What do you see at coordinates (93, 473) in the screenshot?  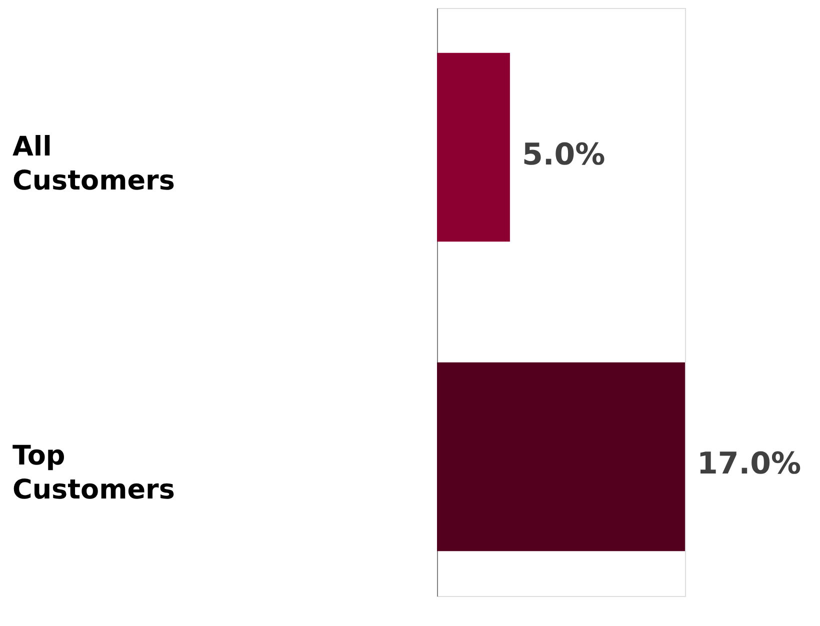 I see `y-tick-label: Top Customers` at bounding box center [93, 473].